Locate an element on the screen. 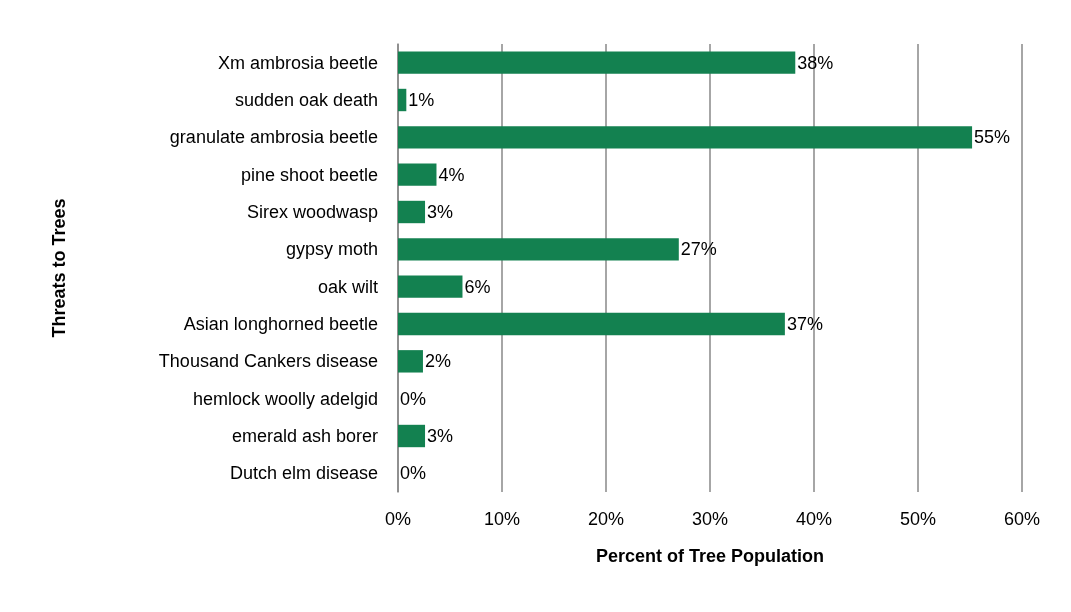 This screenshot has width=1071, height=612. x-tick-label: 40% is located at coordinates (814, 519).